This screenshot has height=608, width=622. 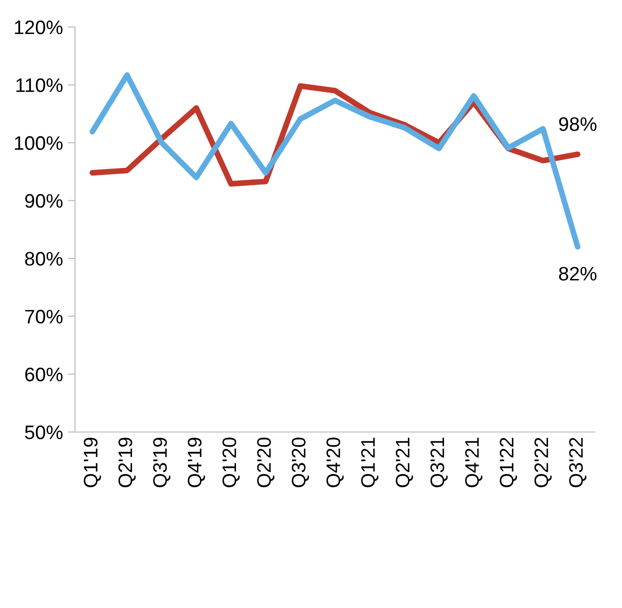 I want to click on x-tick-label: Q1'21, so click(x=369, y=463).